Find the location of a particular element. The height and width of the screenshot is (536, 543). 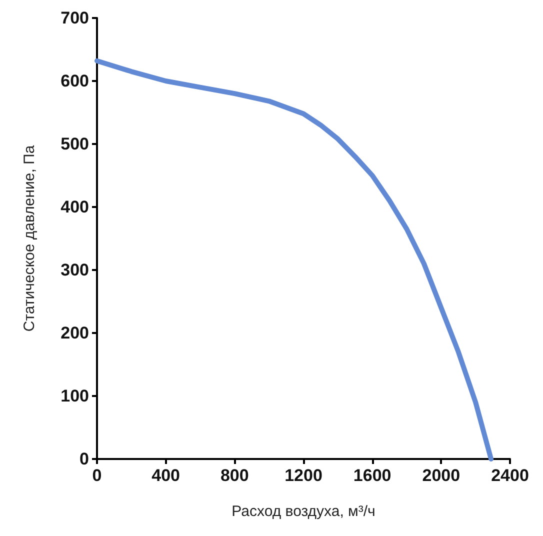

x-tick-label: 800 is located at coordinates (234, 475).